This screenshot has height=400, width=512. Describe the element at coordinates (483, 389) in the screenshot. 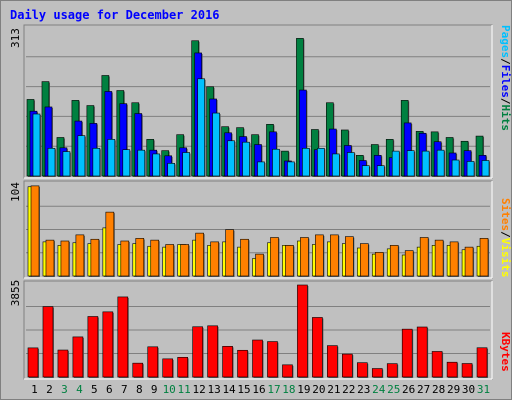

I see `x-tick-label: 31` at that location.